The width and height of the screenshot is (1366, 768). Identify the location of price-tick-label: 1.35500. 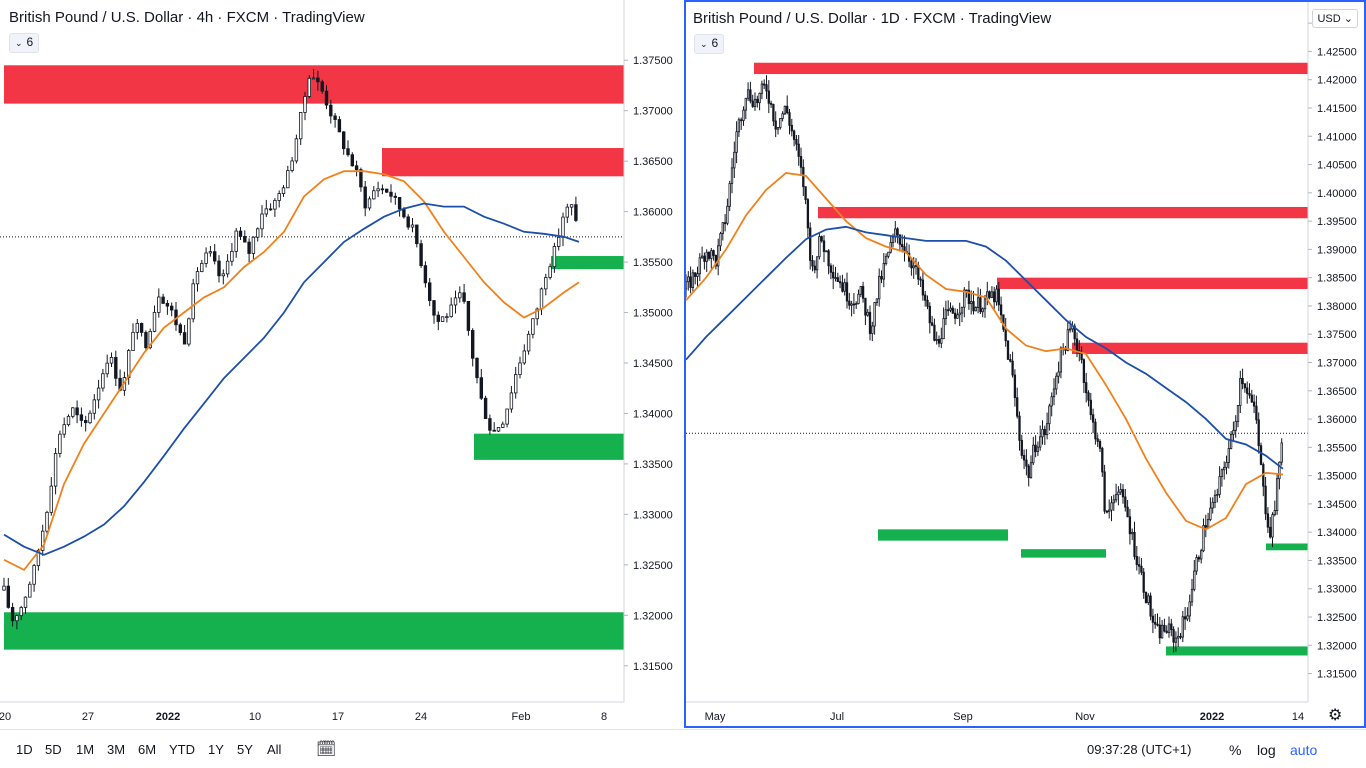
(653, 263).